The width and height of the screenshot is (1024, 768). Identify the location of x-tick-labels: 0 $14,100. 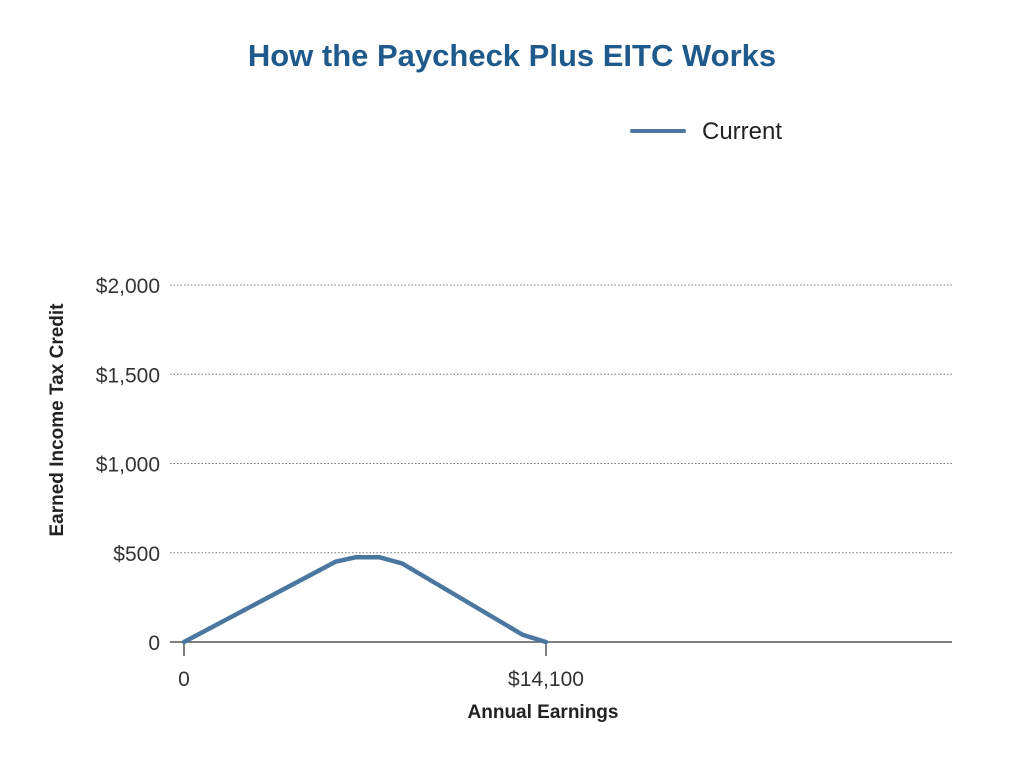
(381, 679).